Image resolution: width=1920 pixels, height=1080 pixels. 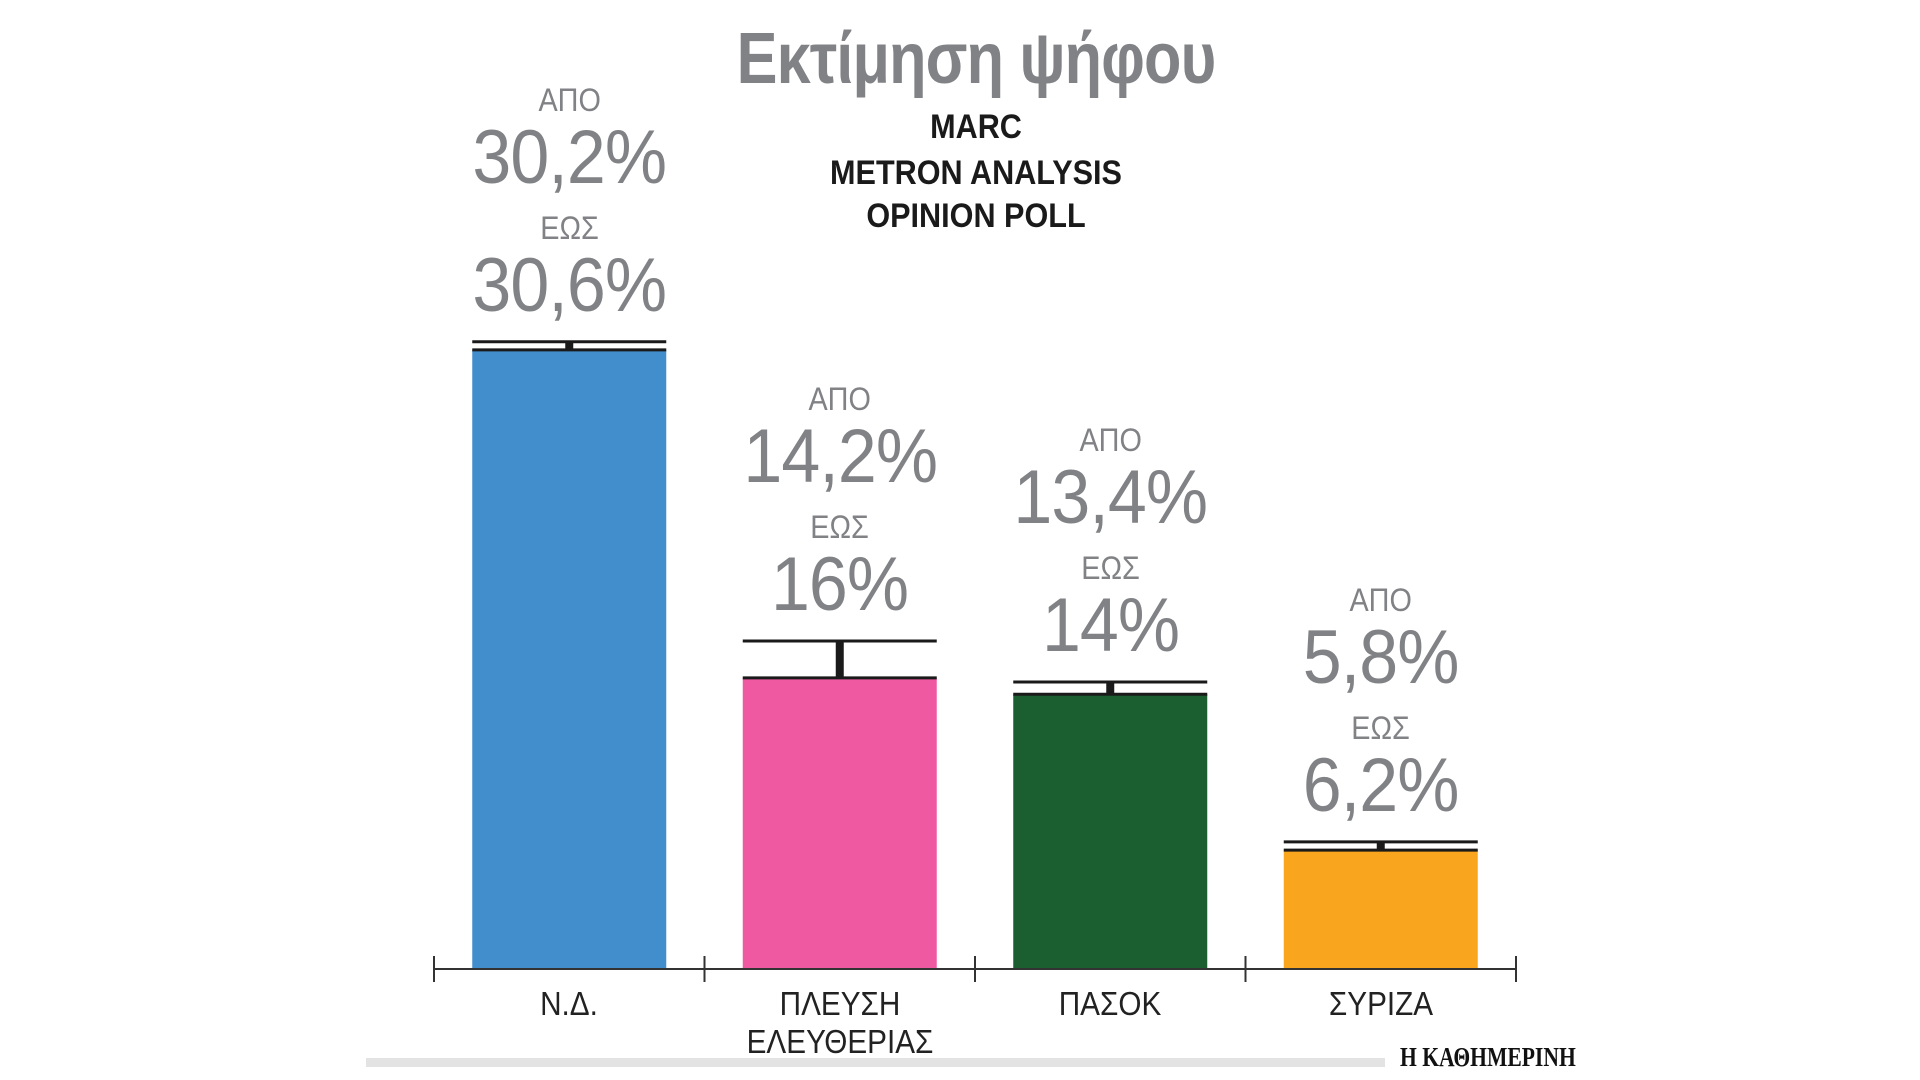 What do you see at coordinates (1110, 497) in the screenshot?
I see `range-value: 13,4%` at bounding box center [1110, 497].